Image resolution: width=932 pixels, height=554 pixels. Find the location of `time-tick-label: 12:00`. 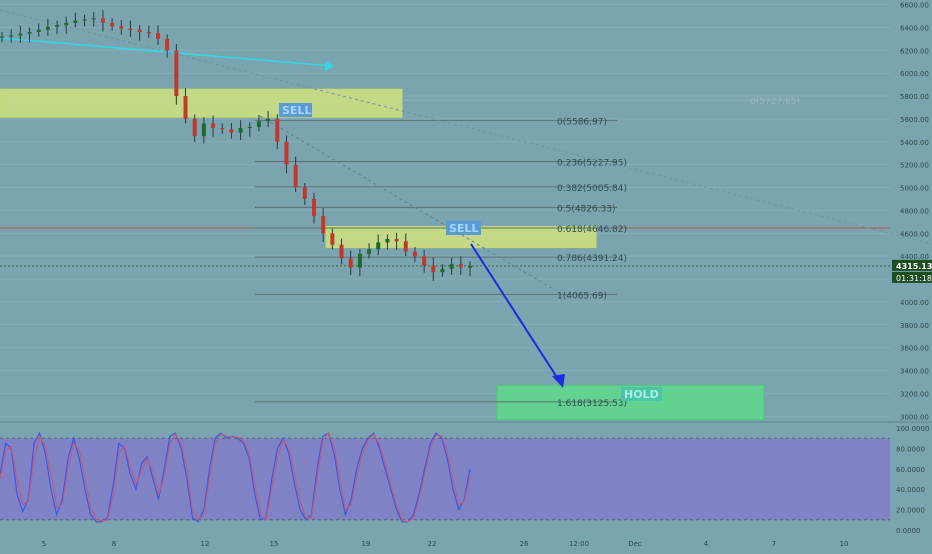

time-tick-label: 12:00 is located at coordinates (579, 544).